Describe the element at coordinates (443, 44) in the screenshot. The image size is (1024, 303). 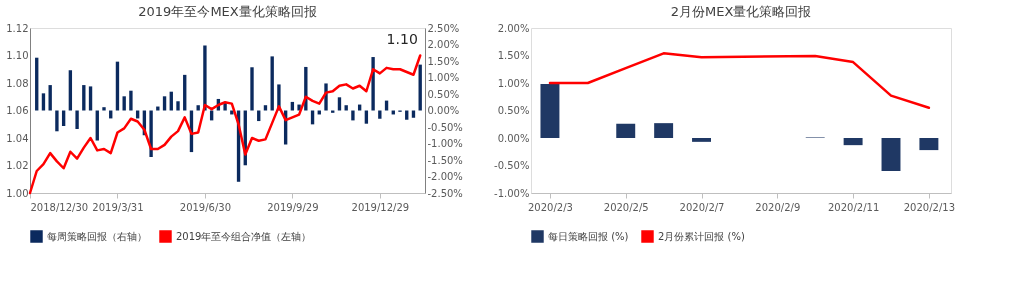
I see `y2-tick-label: 2.00%` at that location.